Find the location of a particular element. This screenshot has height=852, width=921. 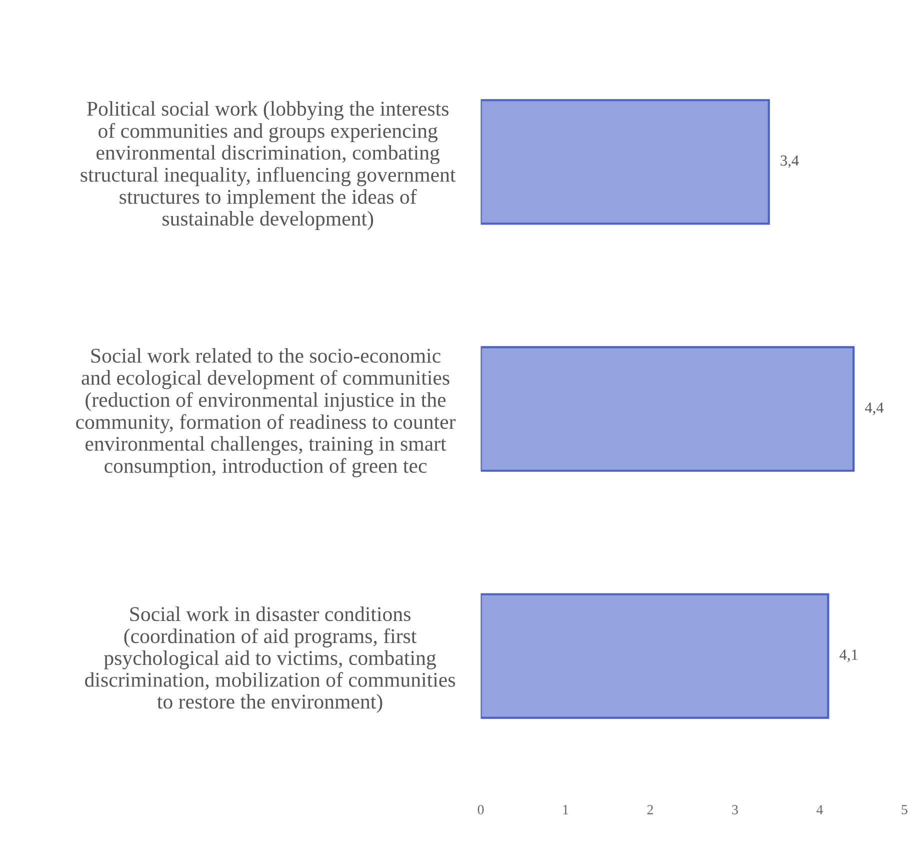

x-tick-label: 5 is located at coordinates (905, 809).